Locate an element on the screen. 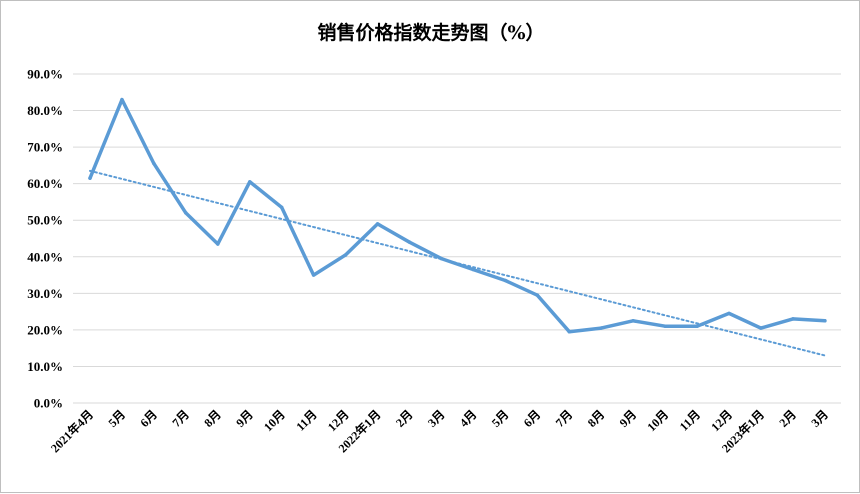 The height and width of the screenshot is (494, 860). y-tick-label: 0.0% is located at coordinates (48, 403).